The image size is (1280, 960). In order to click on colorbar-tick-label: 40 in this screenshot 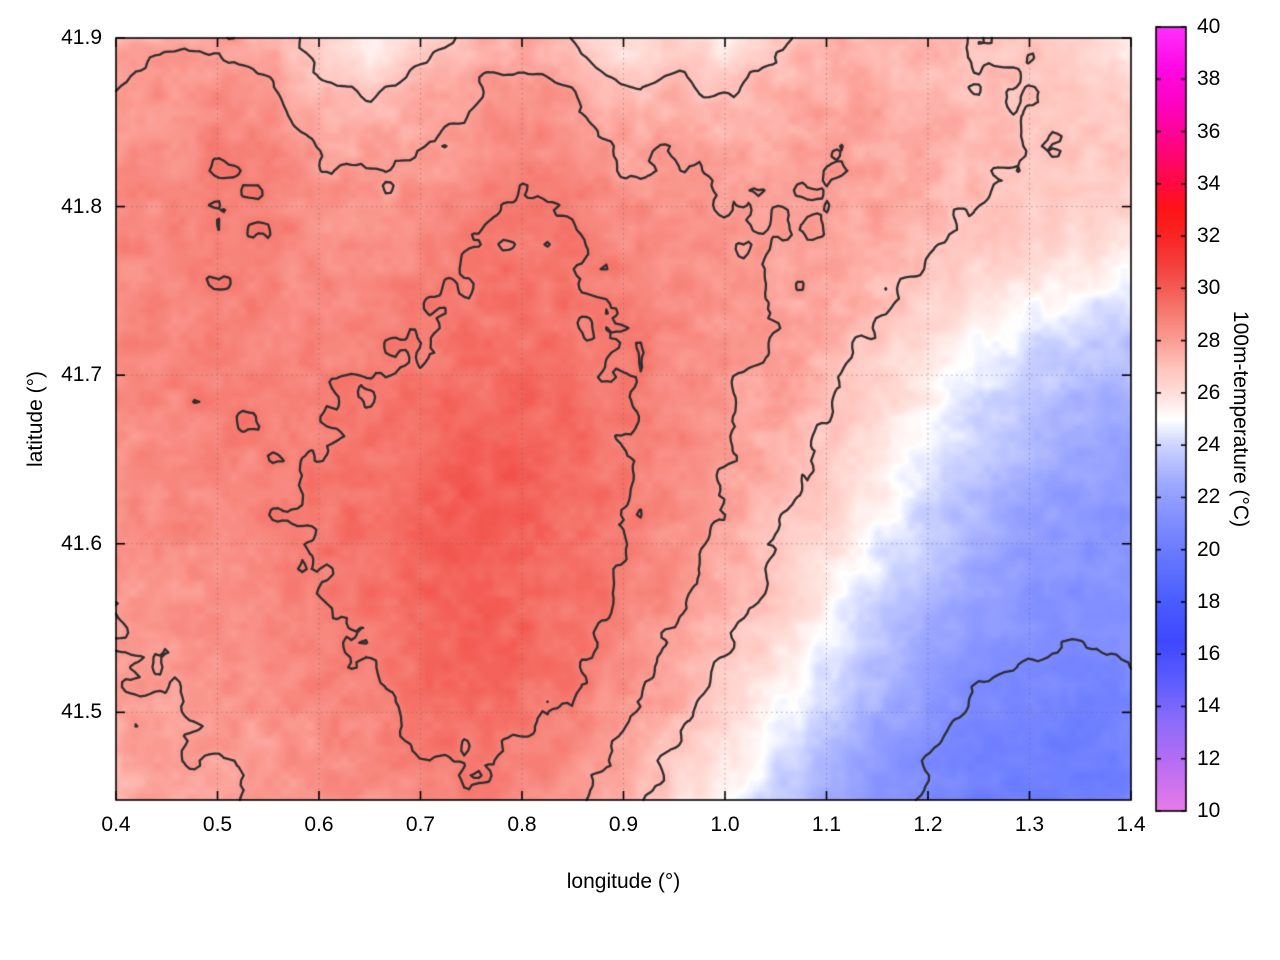, I will do `click(1209, 26)`.